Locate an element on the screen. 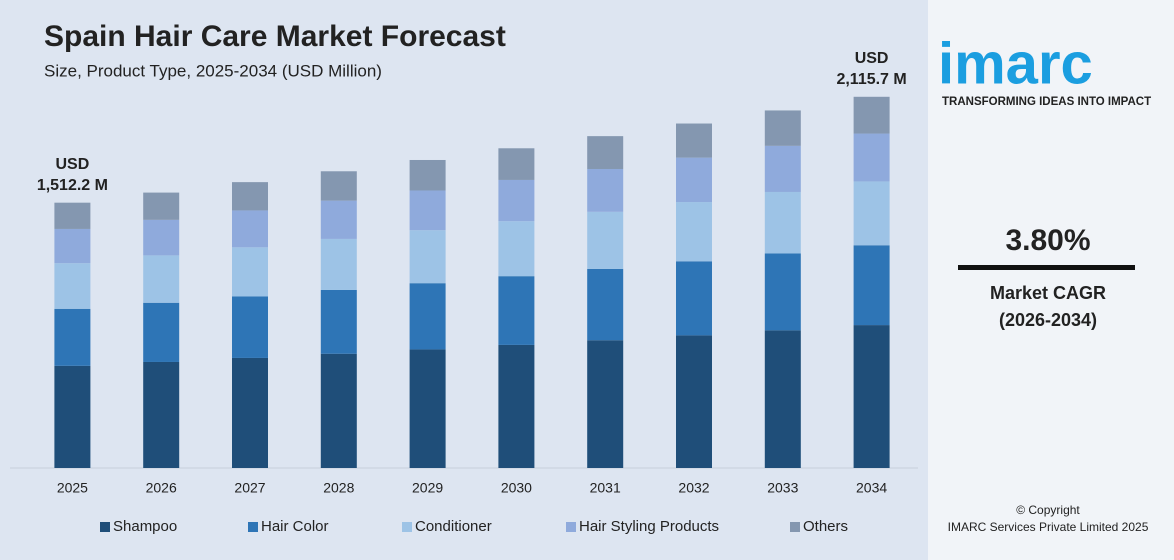  x-tick-label: 2028 is located at coordinates (338, 488).